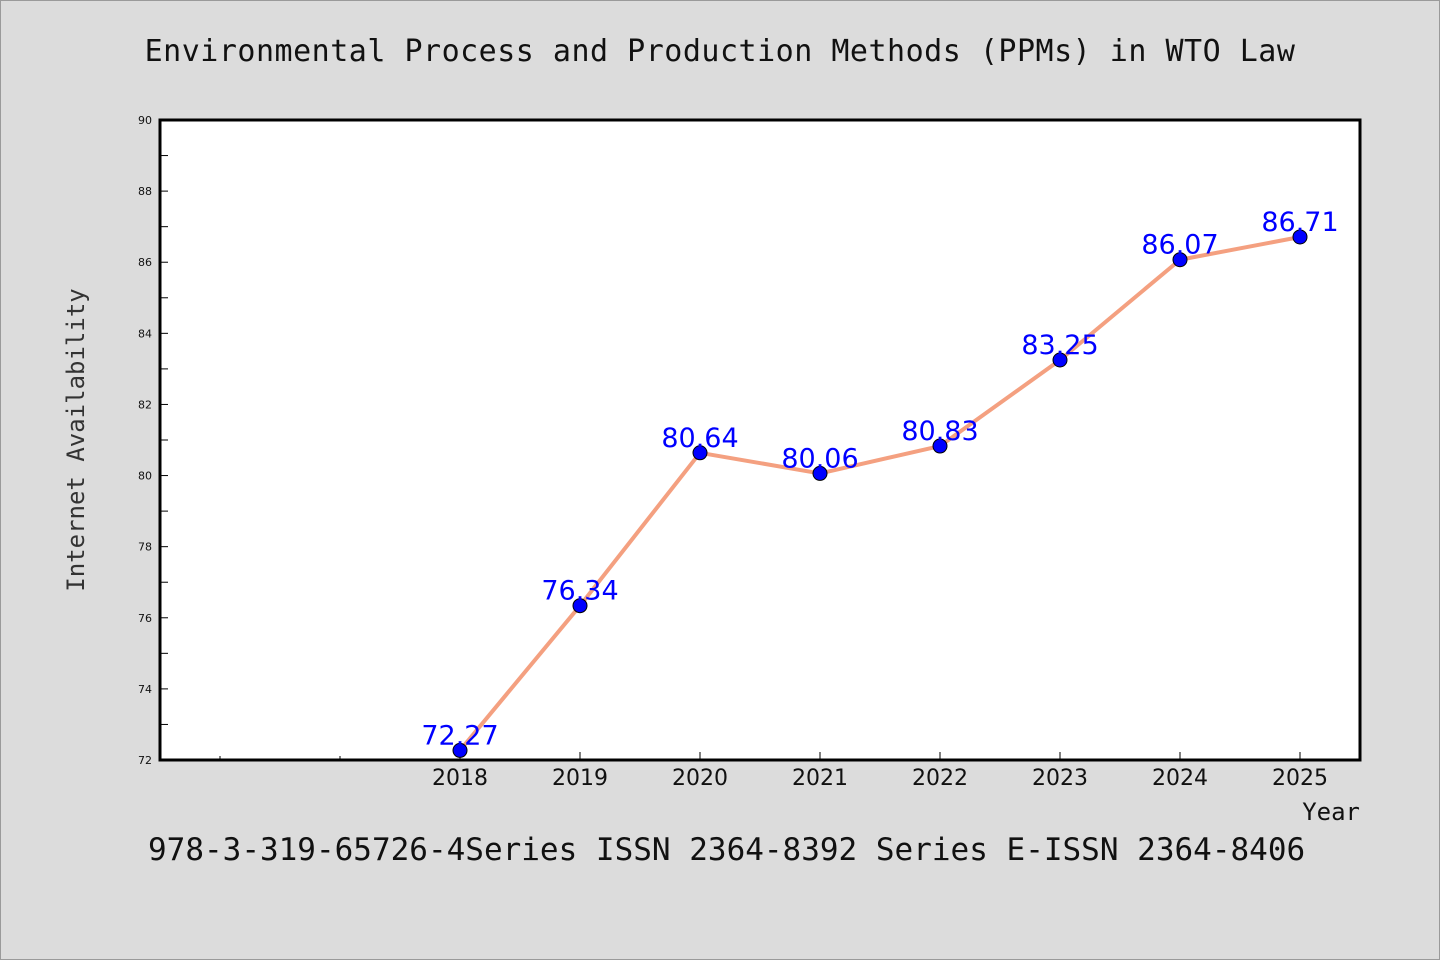 The image size is (1440, 960). Describe the element at coordinates (145, 760) in the screenshot. I see `y-tick-label: 72` at that location.